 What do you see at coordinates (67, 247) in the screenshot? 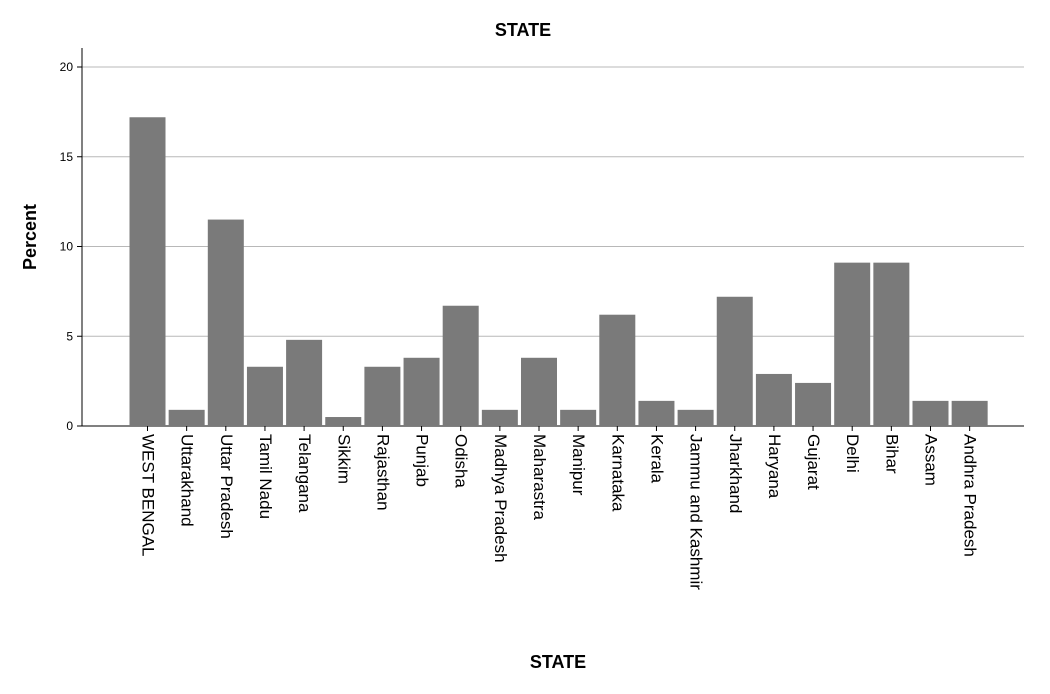
I see `y-tick-label: 10` at bounding box center [67, 247].